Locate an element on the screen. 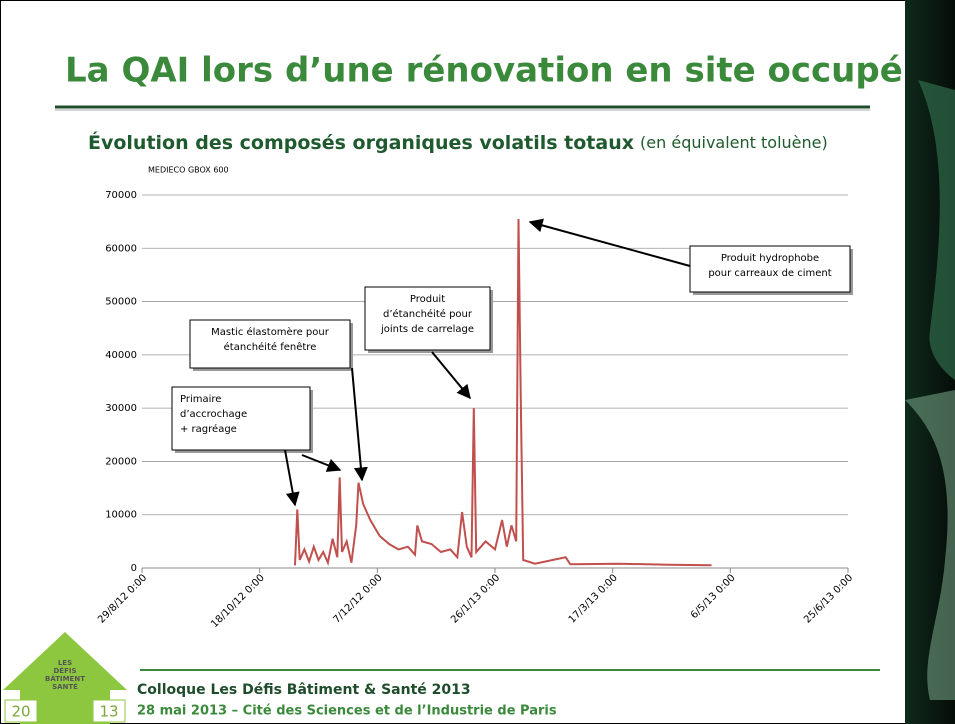 This screenshot has height=724, width=955. annotation-text: pour carreaux de ciment is located at coordinates (769, 273).